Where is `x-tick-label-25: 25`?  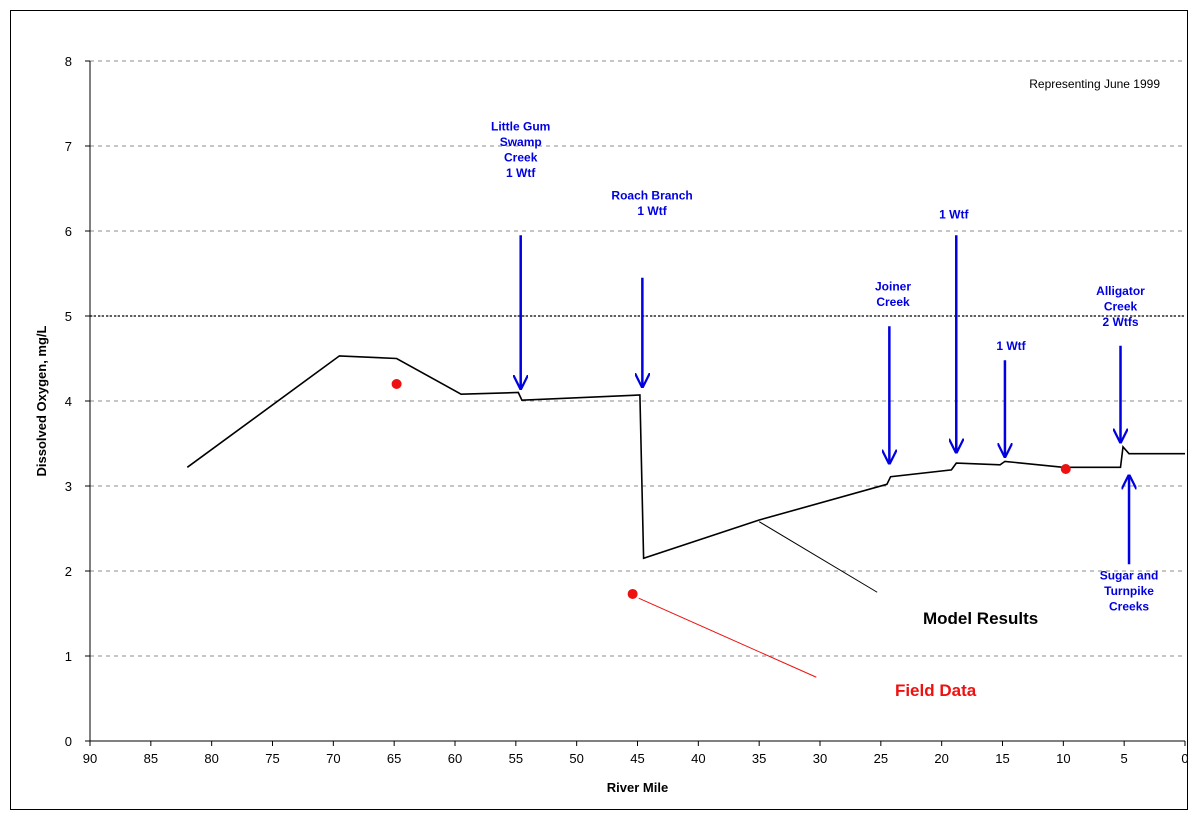 x-tick-label-25: 25 is located at coordinates (881, 758).